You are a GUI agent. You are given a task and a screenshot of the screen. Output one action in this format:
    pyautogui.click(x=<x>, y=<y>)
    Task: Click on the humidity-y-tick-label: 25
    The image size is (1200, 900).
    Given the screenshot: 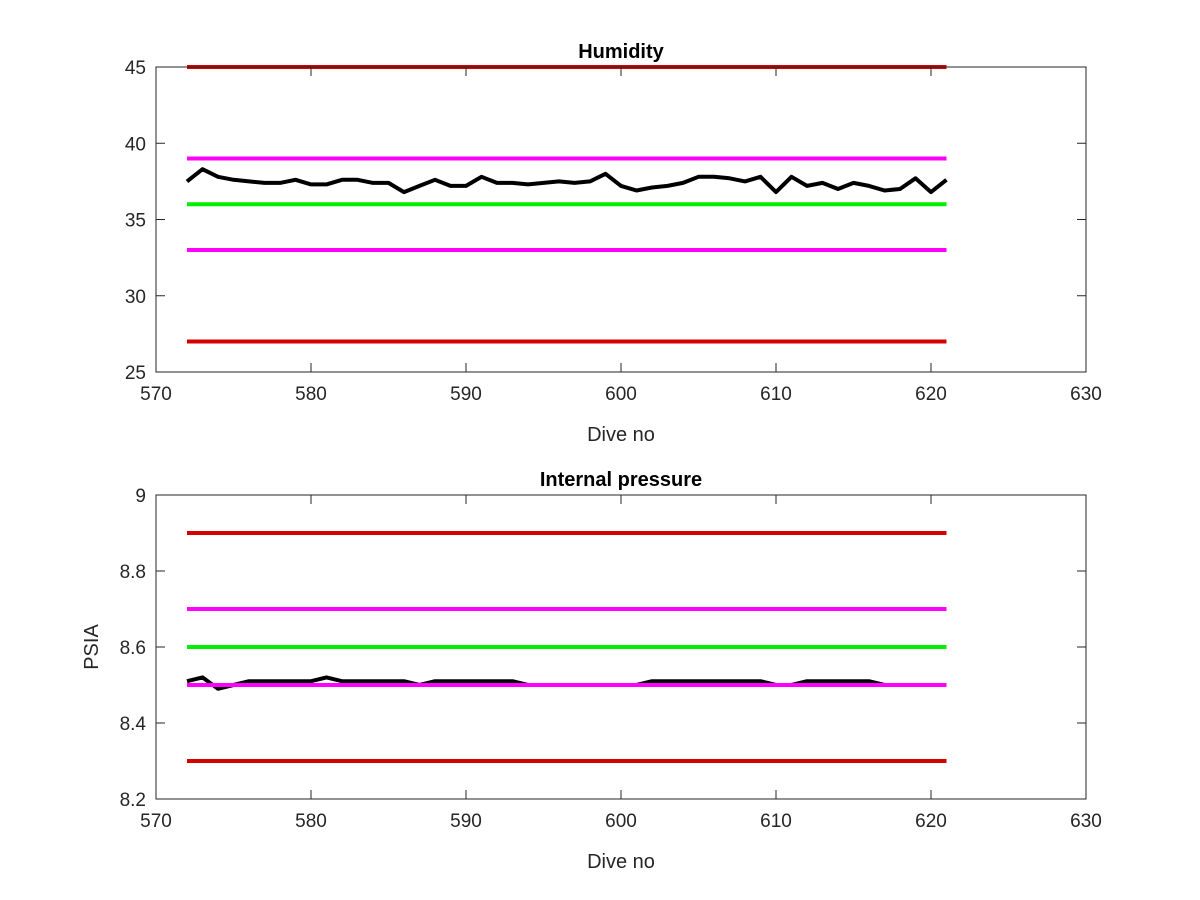 What is the action you would take?
    pyautogui.click(x=135, y=373)
    